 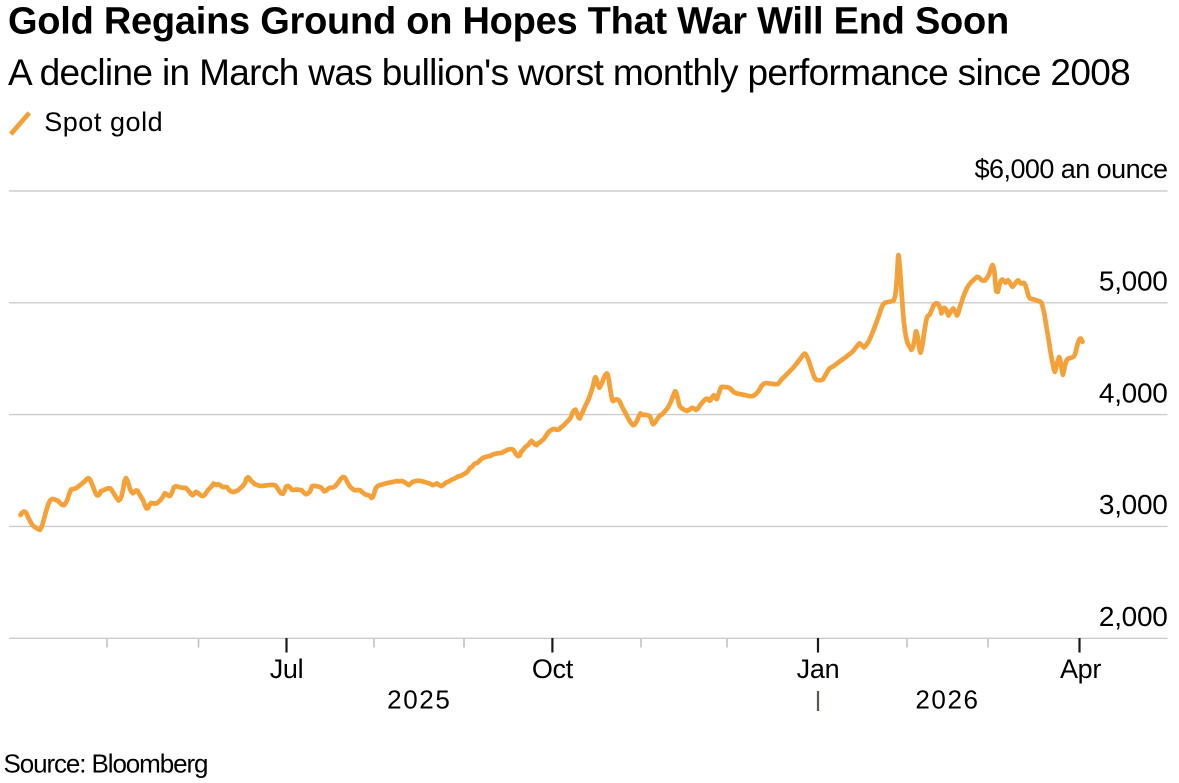 What do you see at coordinates (818, 669) in the screenshot?
I see `svg-text: Jan` at bounding box center [818, 669].